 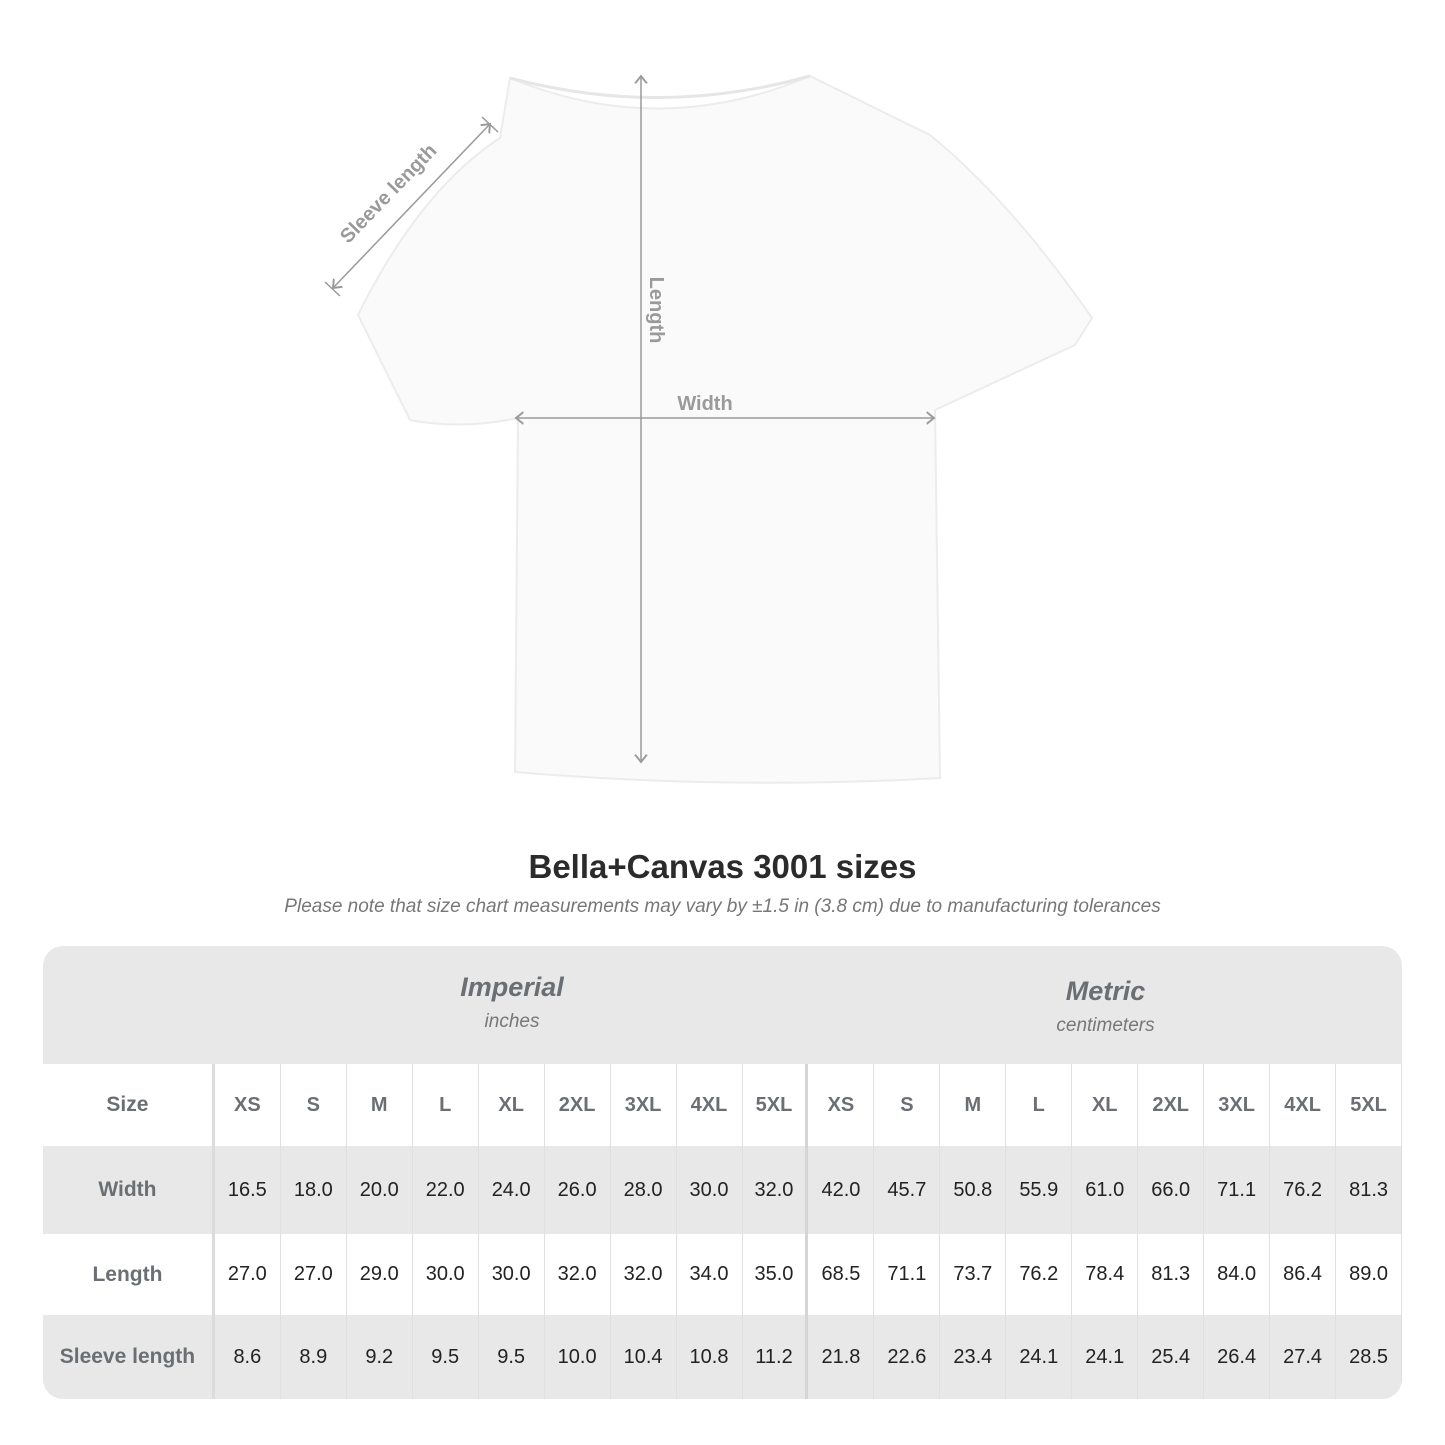 What do you see at coordinates (776, 1274) in the screenshot?
I see `value-cell: 35.0` at bounding box center [776, 1274].